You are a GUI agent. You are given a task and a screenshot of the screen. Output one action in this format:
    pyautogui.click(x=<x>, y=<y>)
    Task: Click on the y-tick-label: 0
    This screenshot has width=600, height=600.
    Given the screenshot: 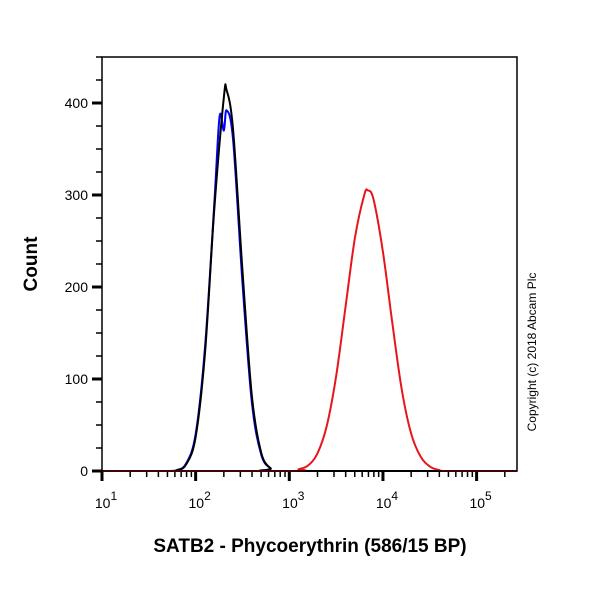 What is the action you would take?
    pyautogui.click(x=84, y=471)
    